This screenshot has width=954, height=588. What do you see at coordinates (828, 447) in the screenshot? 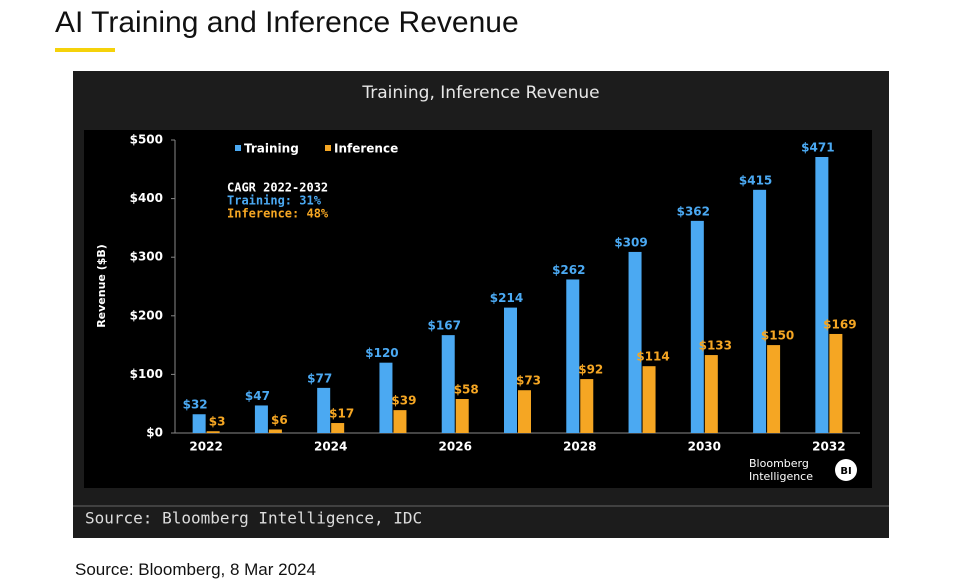
I see `x-tick-label: 2032` at bounding box center [828, 447].